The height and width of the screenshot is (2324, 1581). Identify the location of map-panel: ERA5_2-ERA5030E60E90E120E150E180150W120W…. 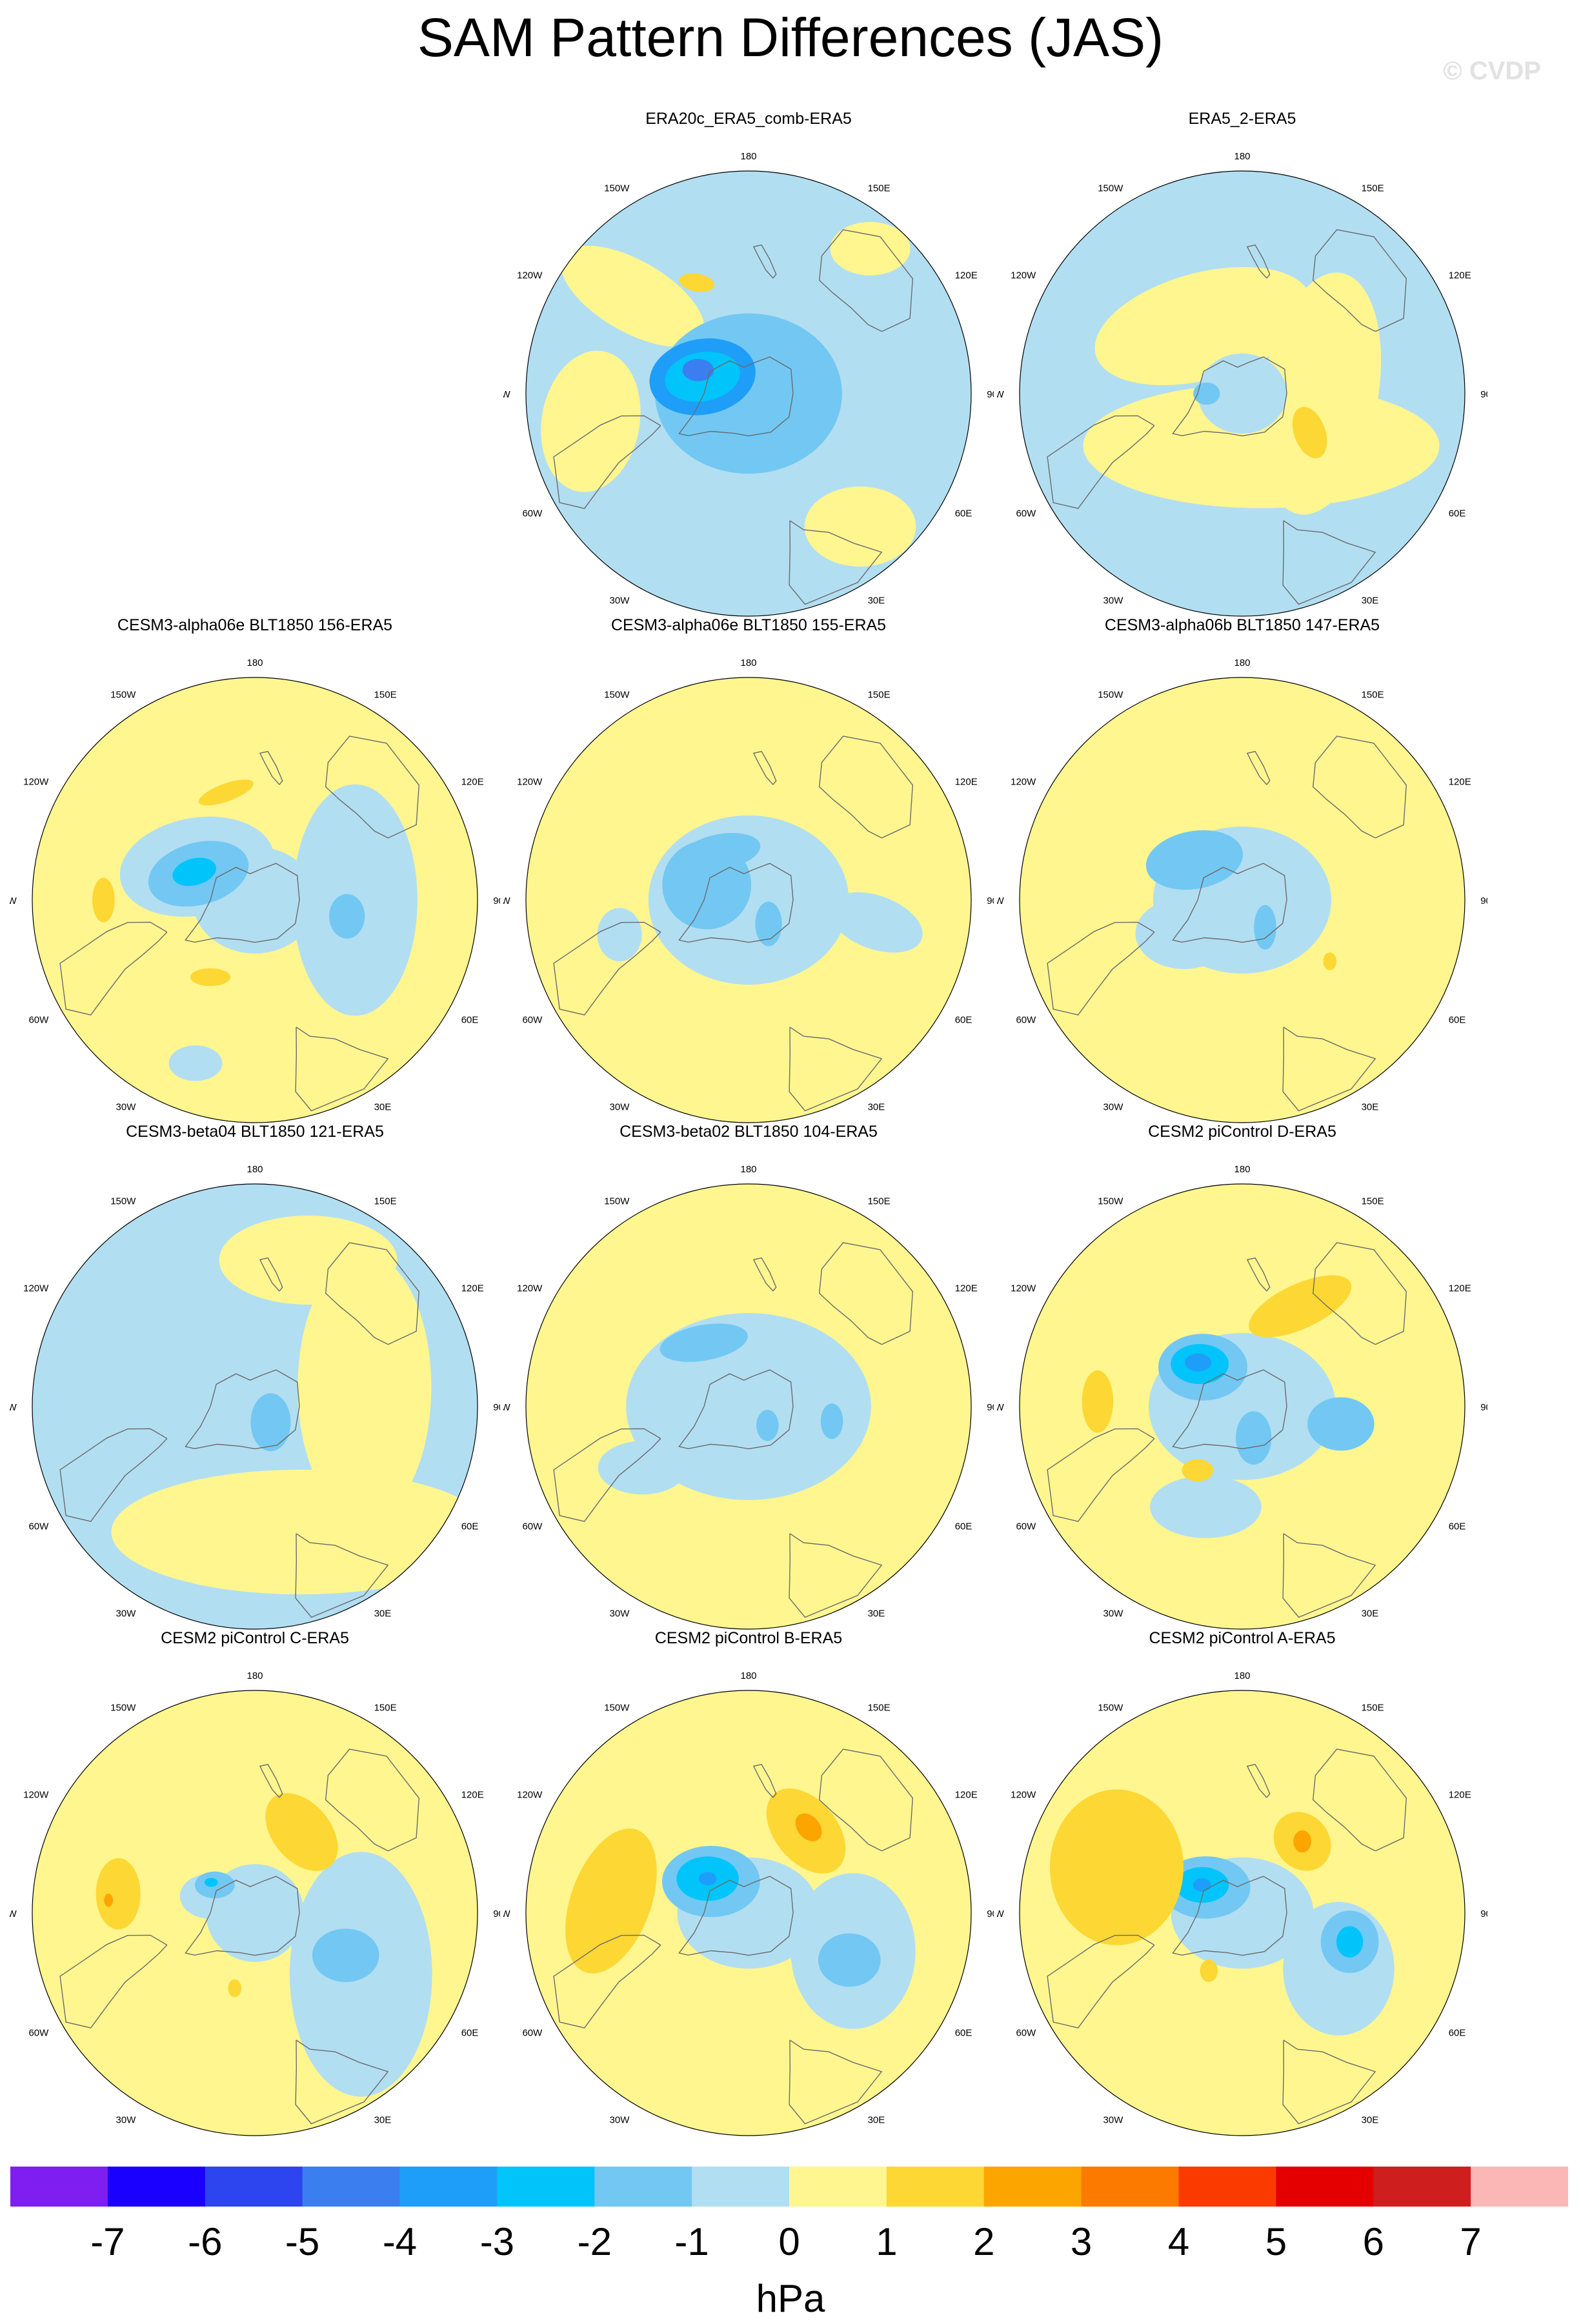
(1242, 364).